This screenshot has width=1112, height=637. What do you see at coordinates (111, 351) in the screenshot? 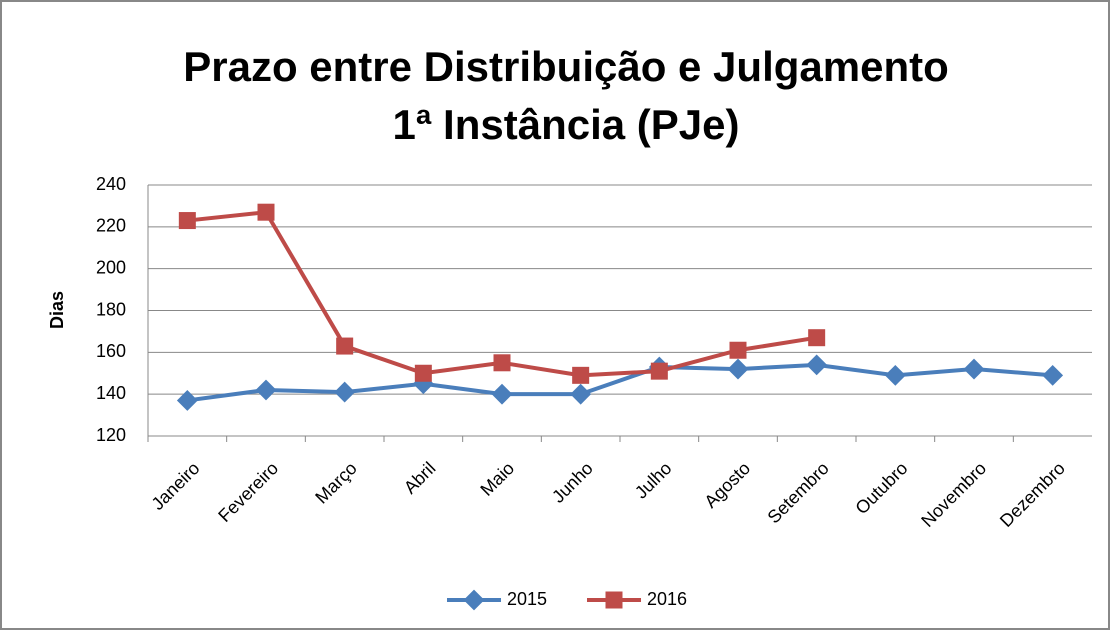
I see `y-tick-label: 160` at bounding box center [111, 351].